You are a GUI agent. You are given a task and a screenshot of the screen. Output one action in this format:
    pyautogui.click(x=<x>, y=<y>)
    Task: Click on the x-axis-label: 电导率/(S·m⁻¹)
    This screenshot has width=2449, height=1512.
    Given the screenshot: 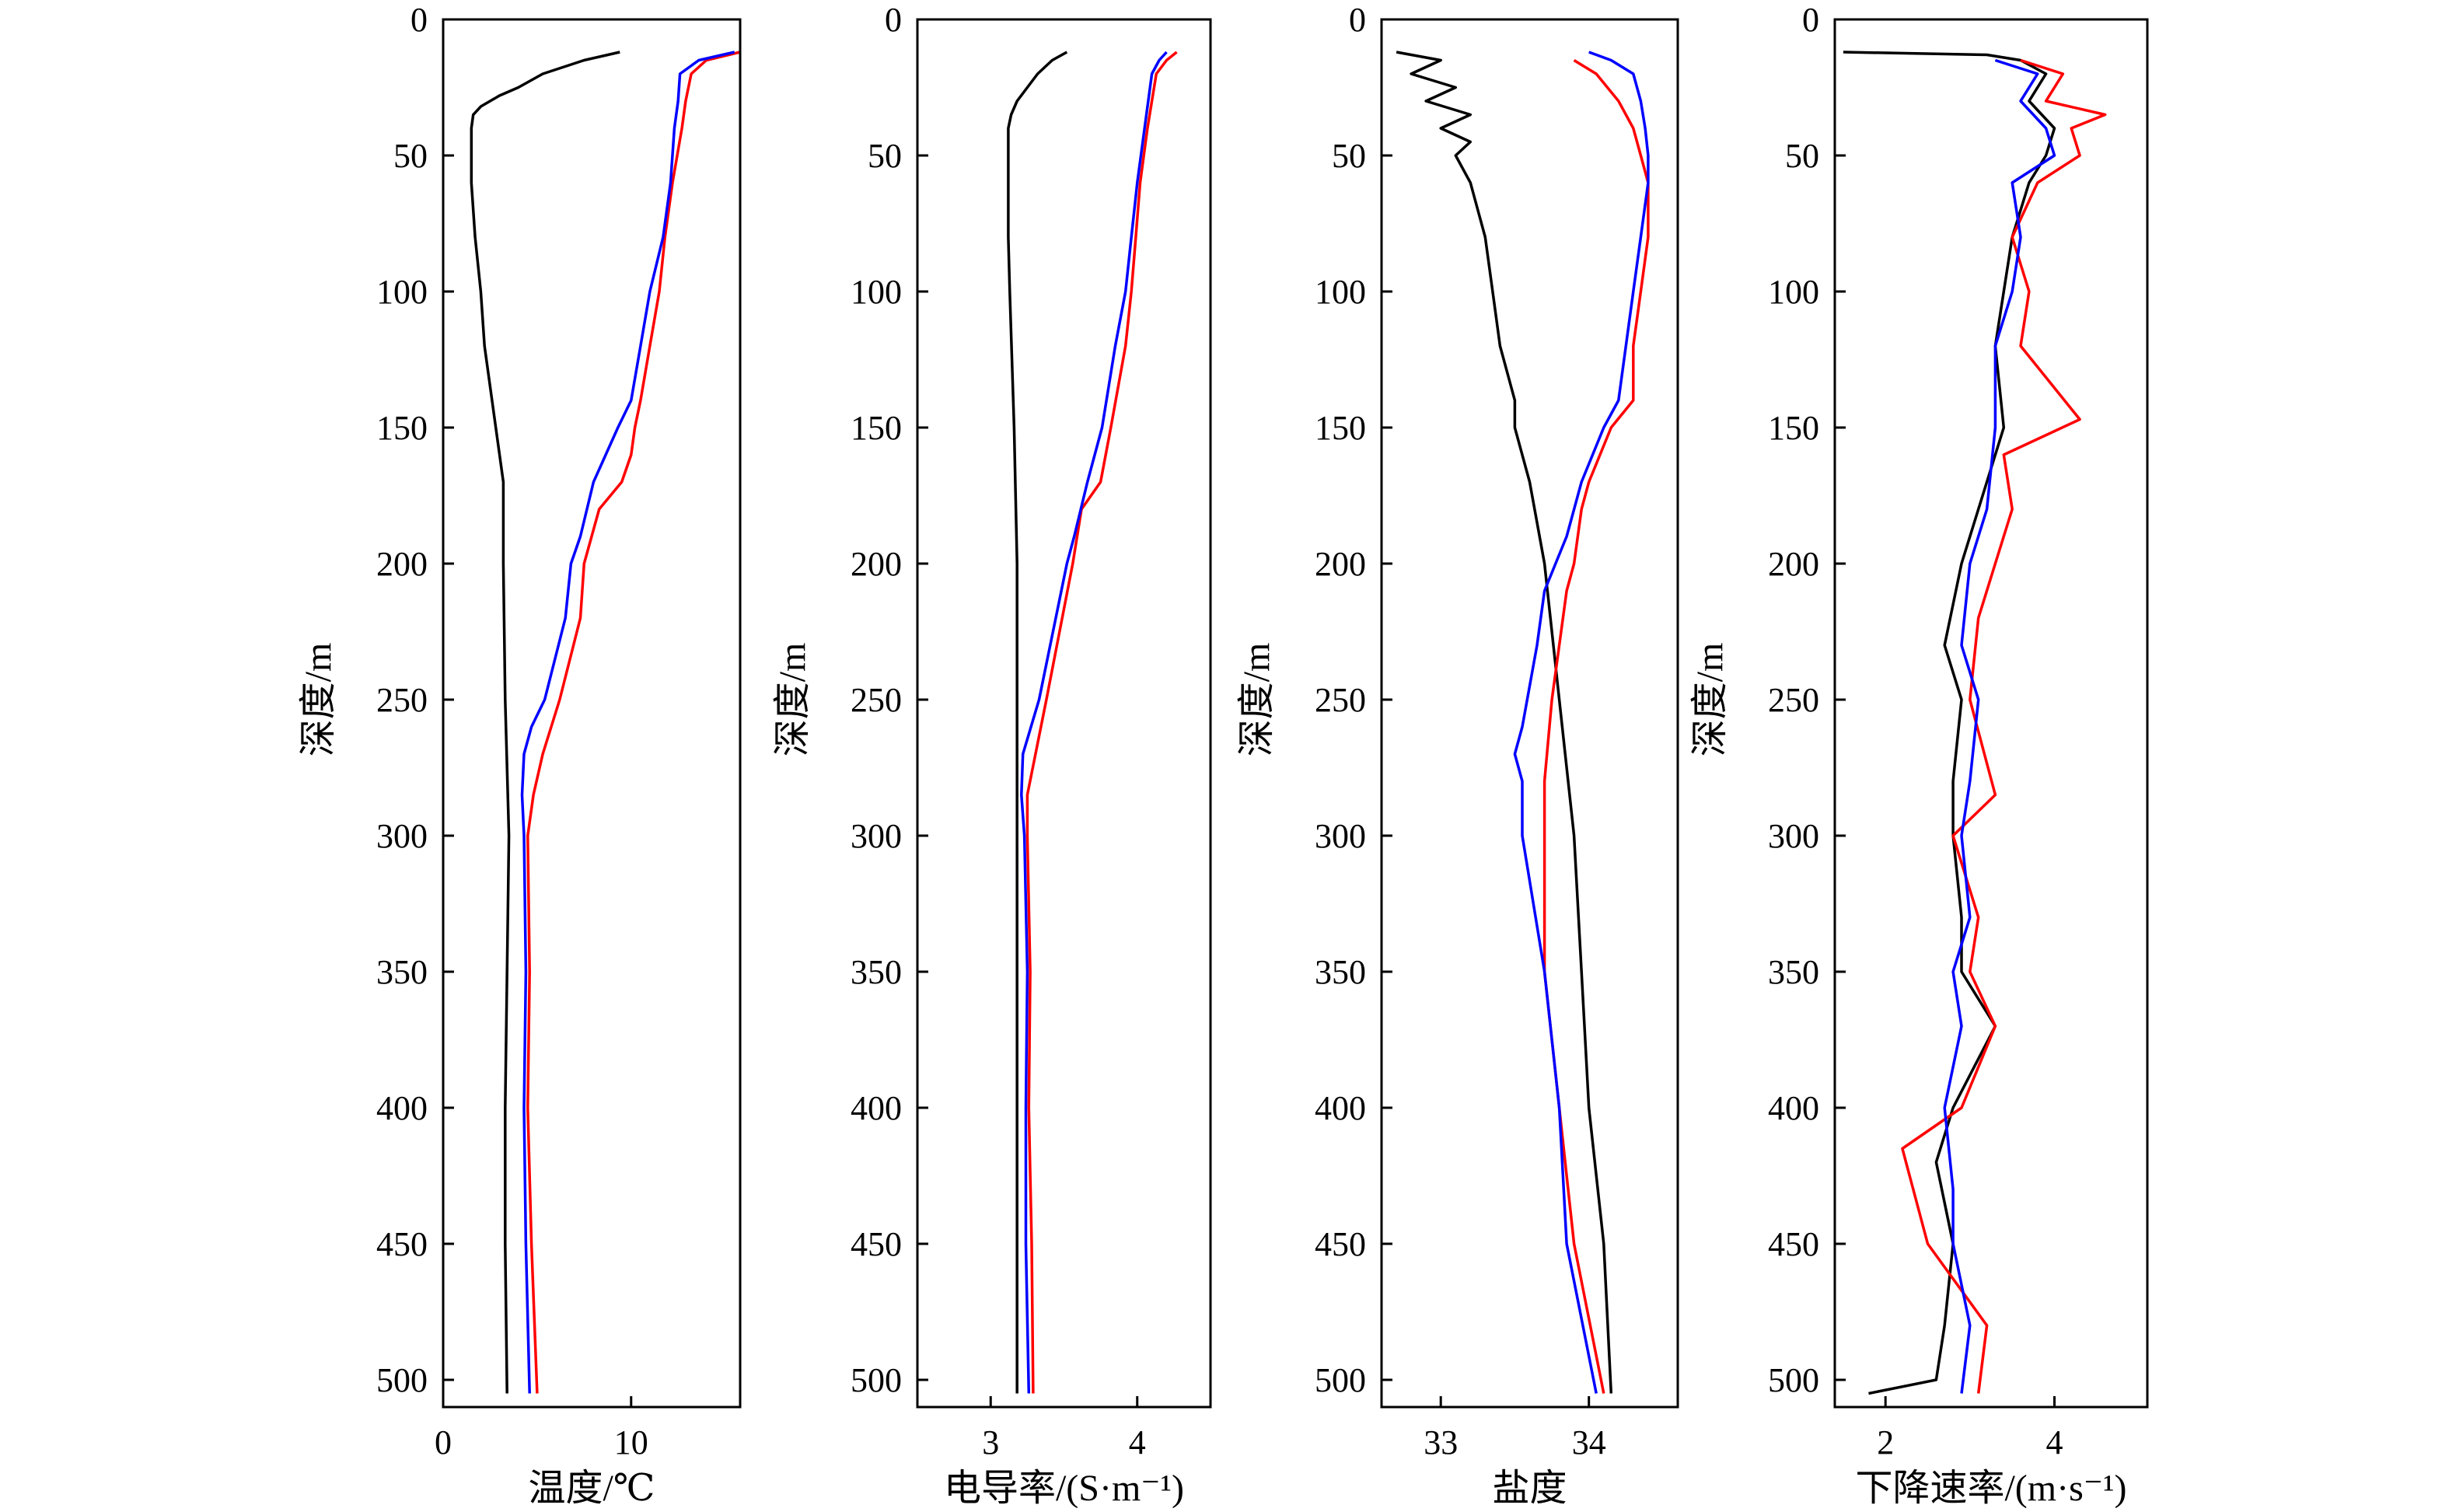 What is the action you would take?
    pyautogui.click(x=1064, y=1488)
    